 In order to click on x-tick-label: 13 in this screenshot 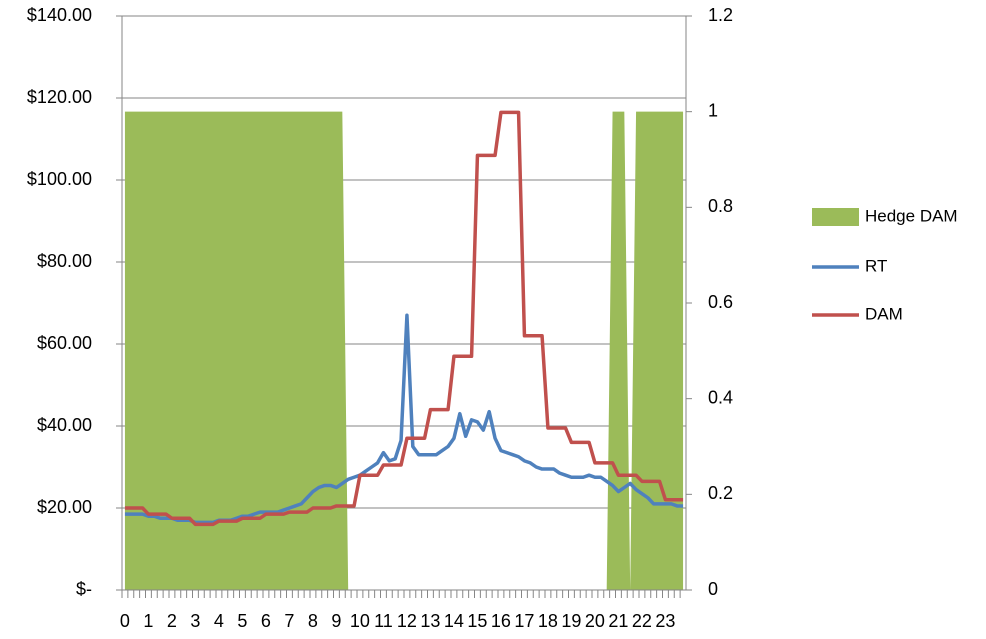, I will do `click(430, 621)`.